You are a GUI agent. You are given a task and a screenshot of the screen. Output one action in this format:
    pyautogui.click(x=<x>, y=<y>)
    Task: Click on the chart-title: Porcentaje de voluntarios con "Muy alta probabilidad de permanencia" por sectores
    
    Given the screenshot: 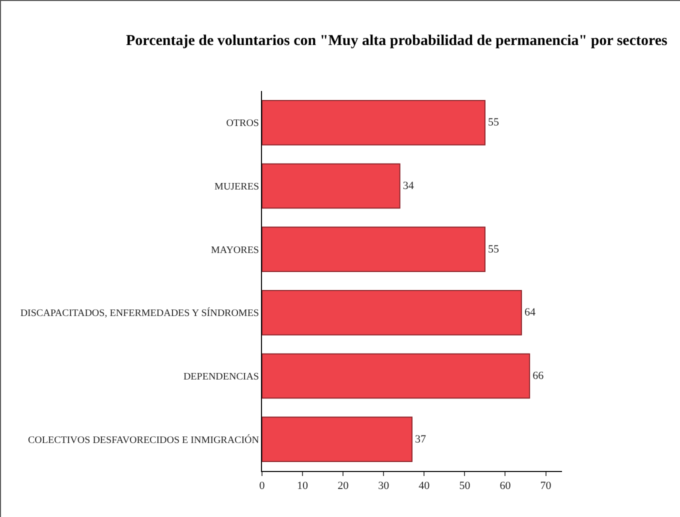 What is the action you would take?
    pyautogui.click(x=397, y=41)
    